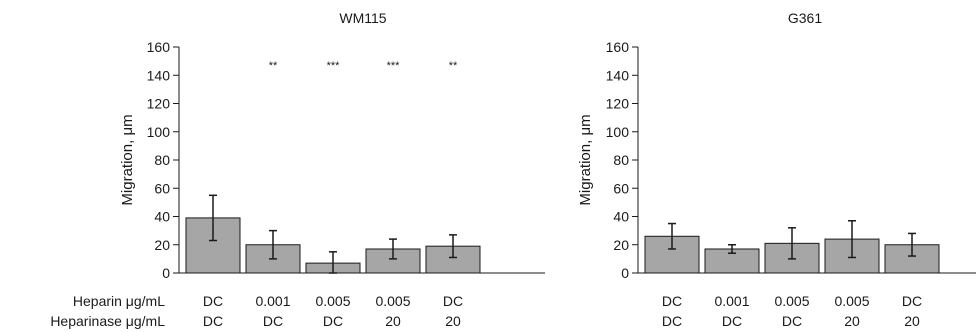 This screenshot has height=332, width=976. Describe the element at coordinates (107, 321) in the screenshot. I see `heparinase-row-label: Heparinase μg/mL` at that location.